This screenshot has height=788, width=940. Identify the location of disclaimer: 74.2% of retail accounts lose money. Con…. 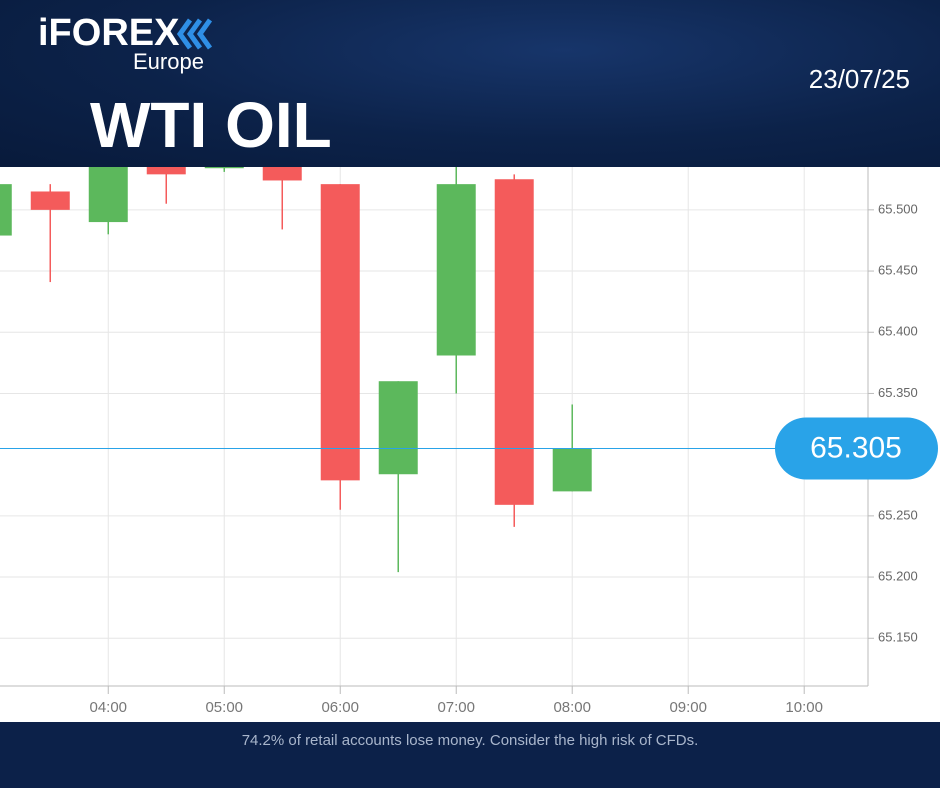
(470, 740).